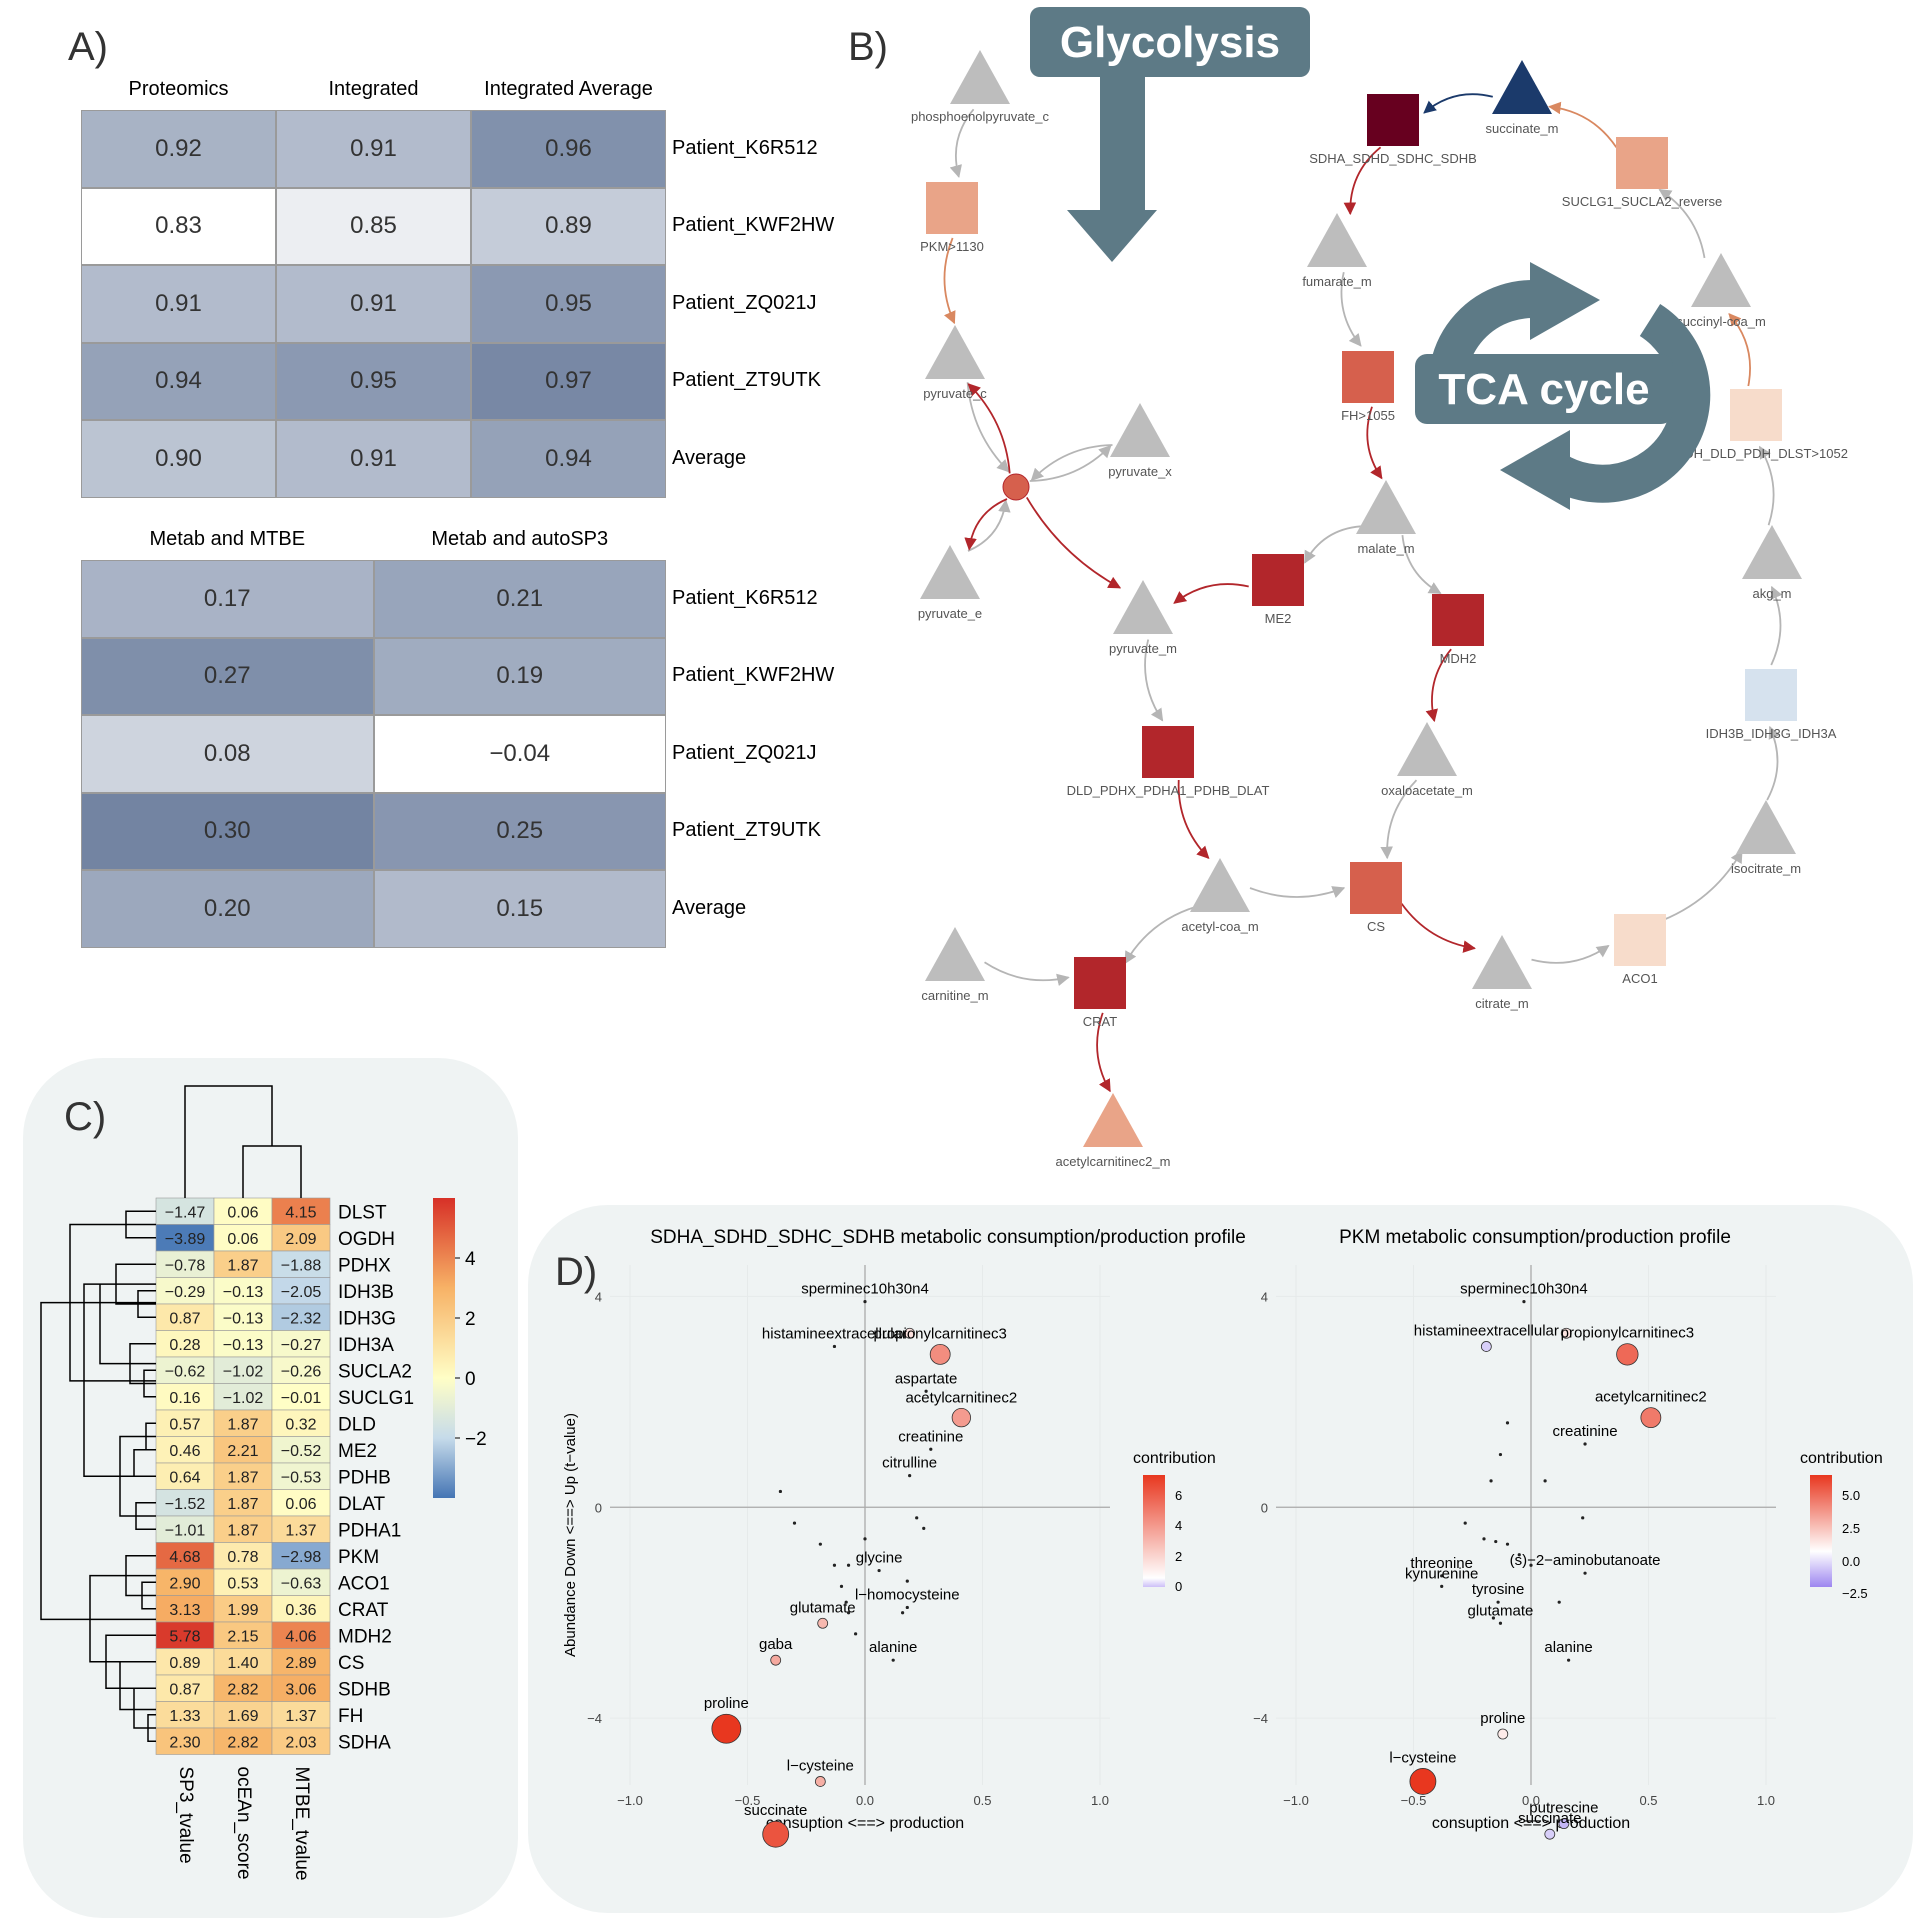 The height and width of the screenshot is (1920, 1920). Describe the element at coordinates (364, 1742) in the screenshot. I see `heatmap-row-label: SDHA` at that location.